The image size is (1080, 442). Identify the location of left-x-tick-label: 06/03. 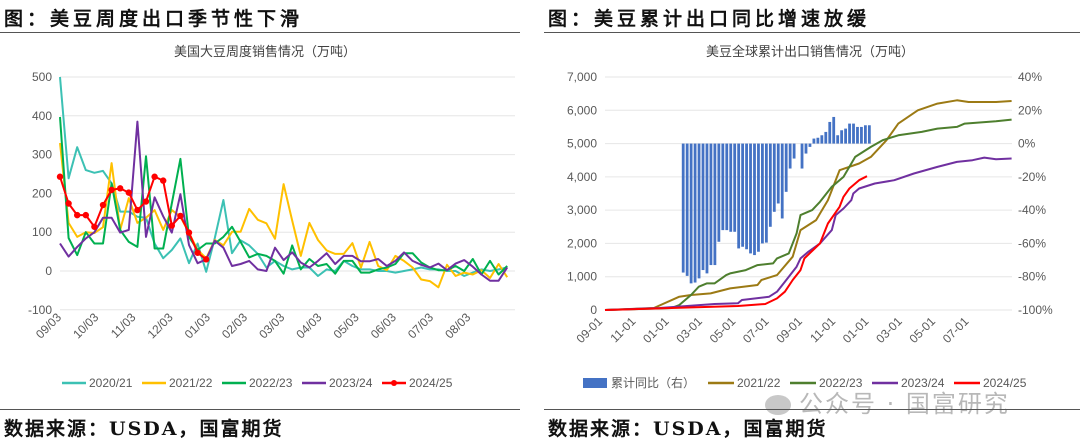
(383, 325).